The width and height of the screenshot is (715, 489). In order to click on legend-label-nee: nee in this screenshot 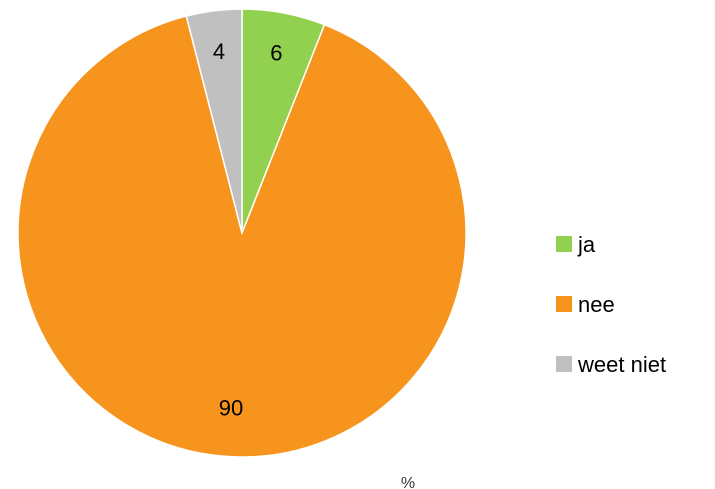, I will do `click(596, 304)`.